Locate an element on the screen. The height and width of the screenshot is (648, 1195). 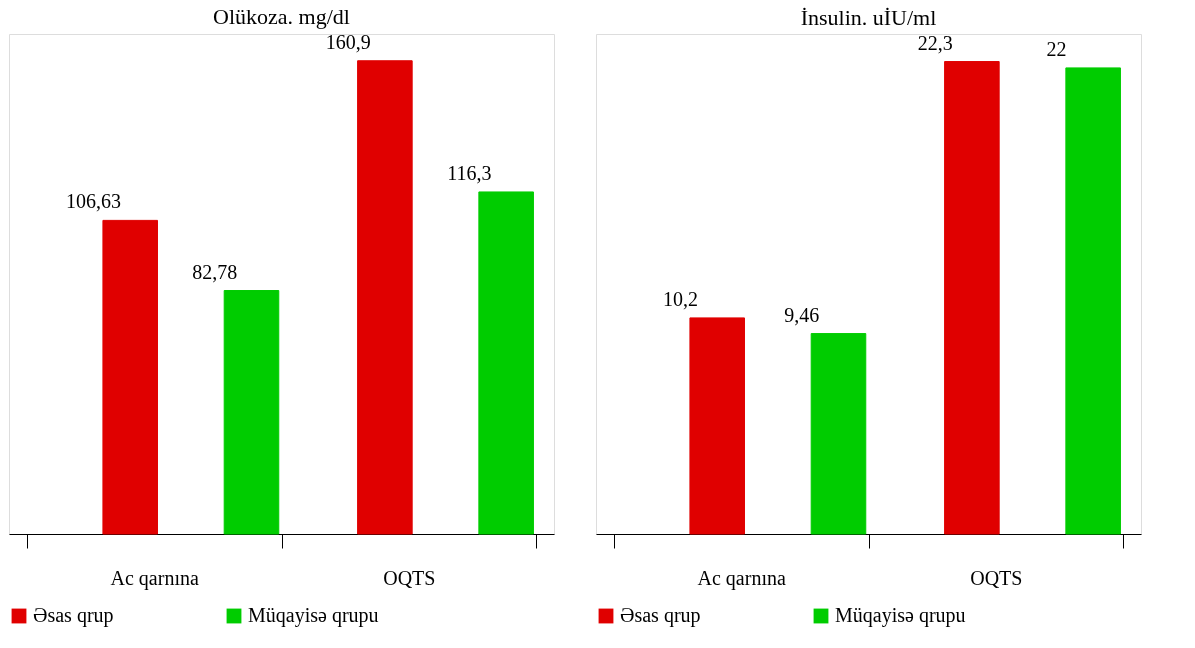
data-label: 106,63 is located at coordinates (94, 201).